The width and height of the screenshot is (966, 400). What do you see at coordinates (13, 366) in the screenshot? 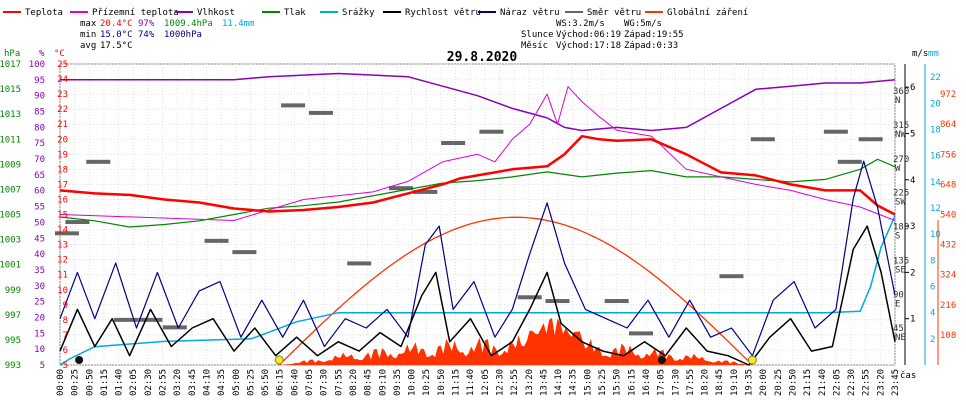
I see `hpa-tick-label: 993` at bounding box center [13, 366].